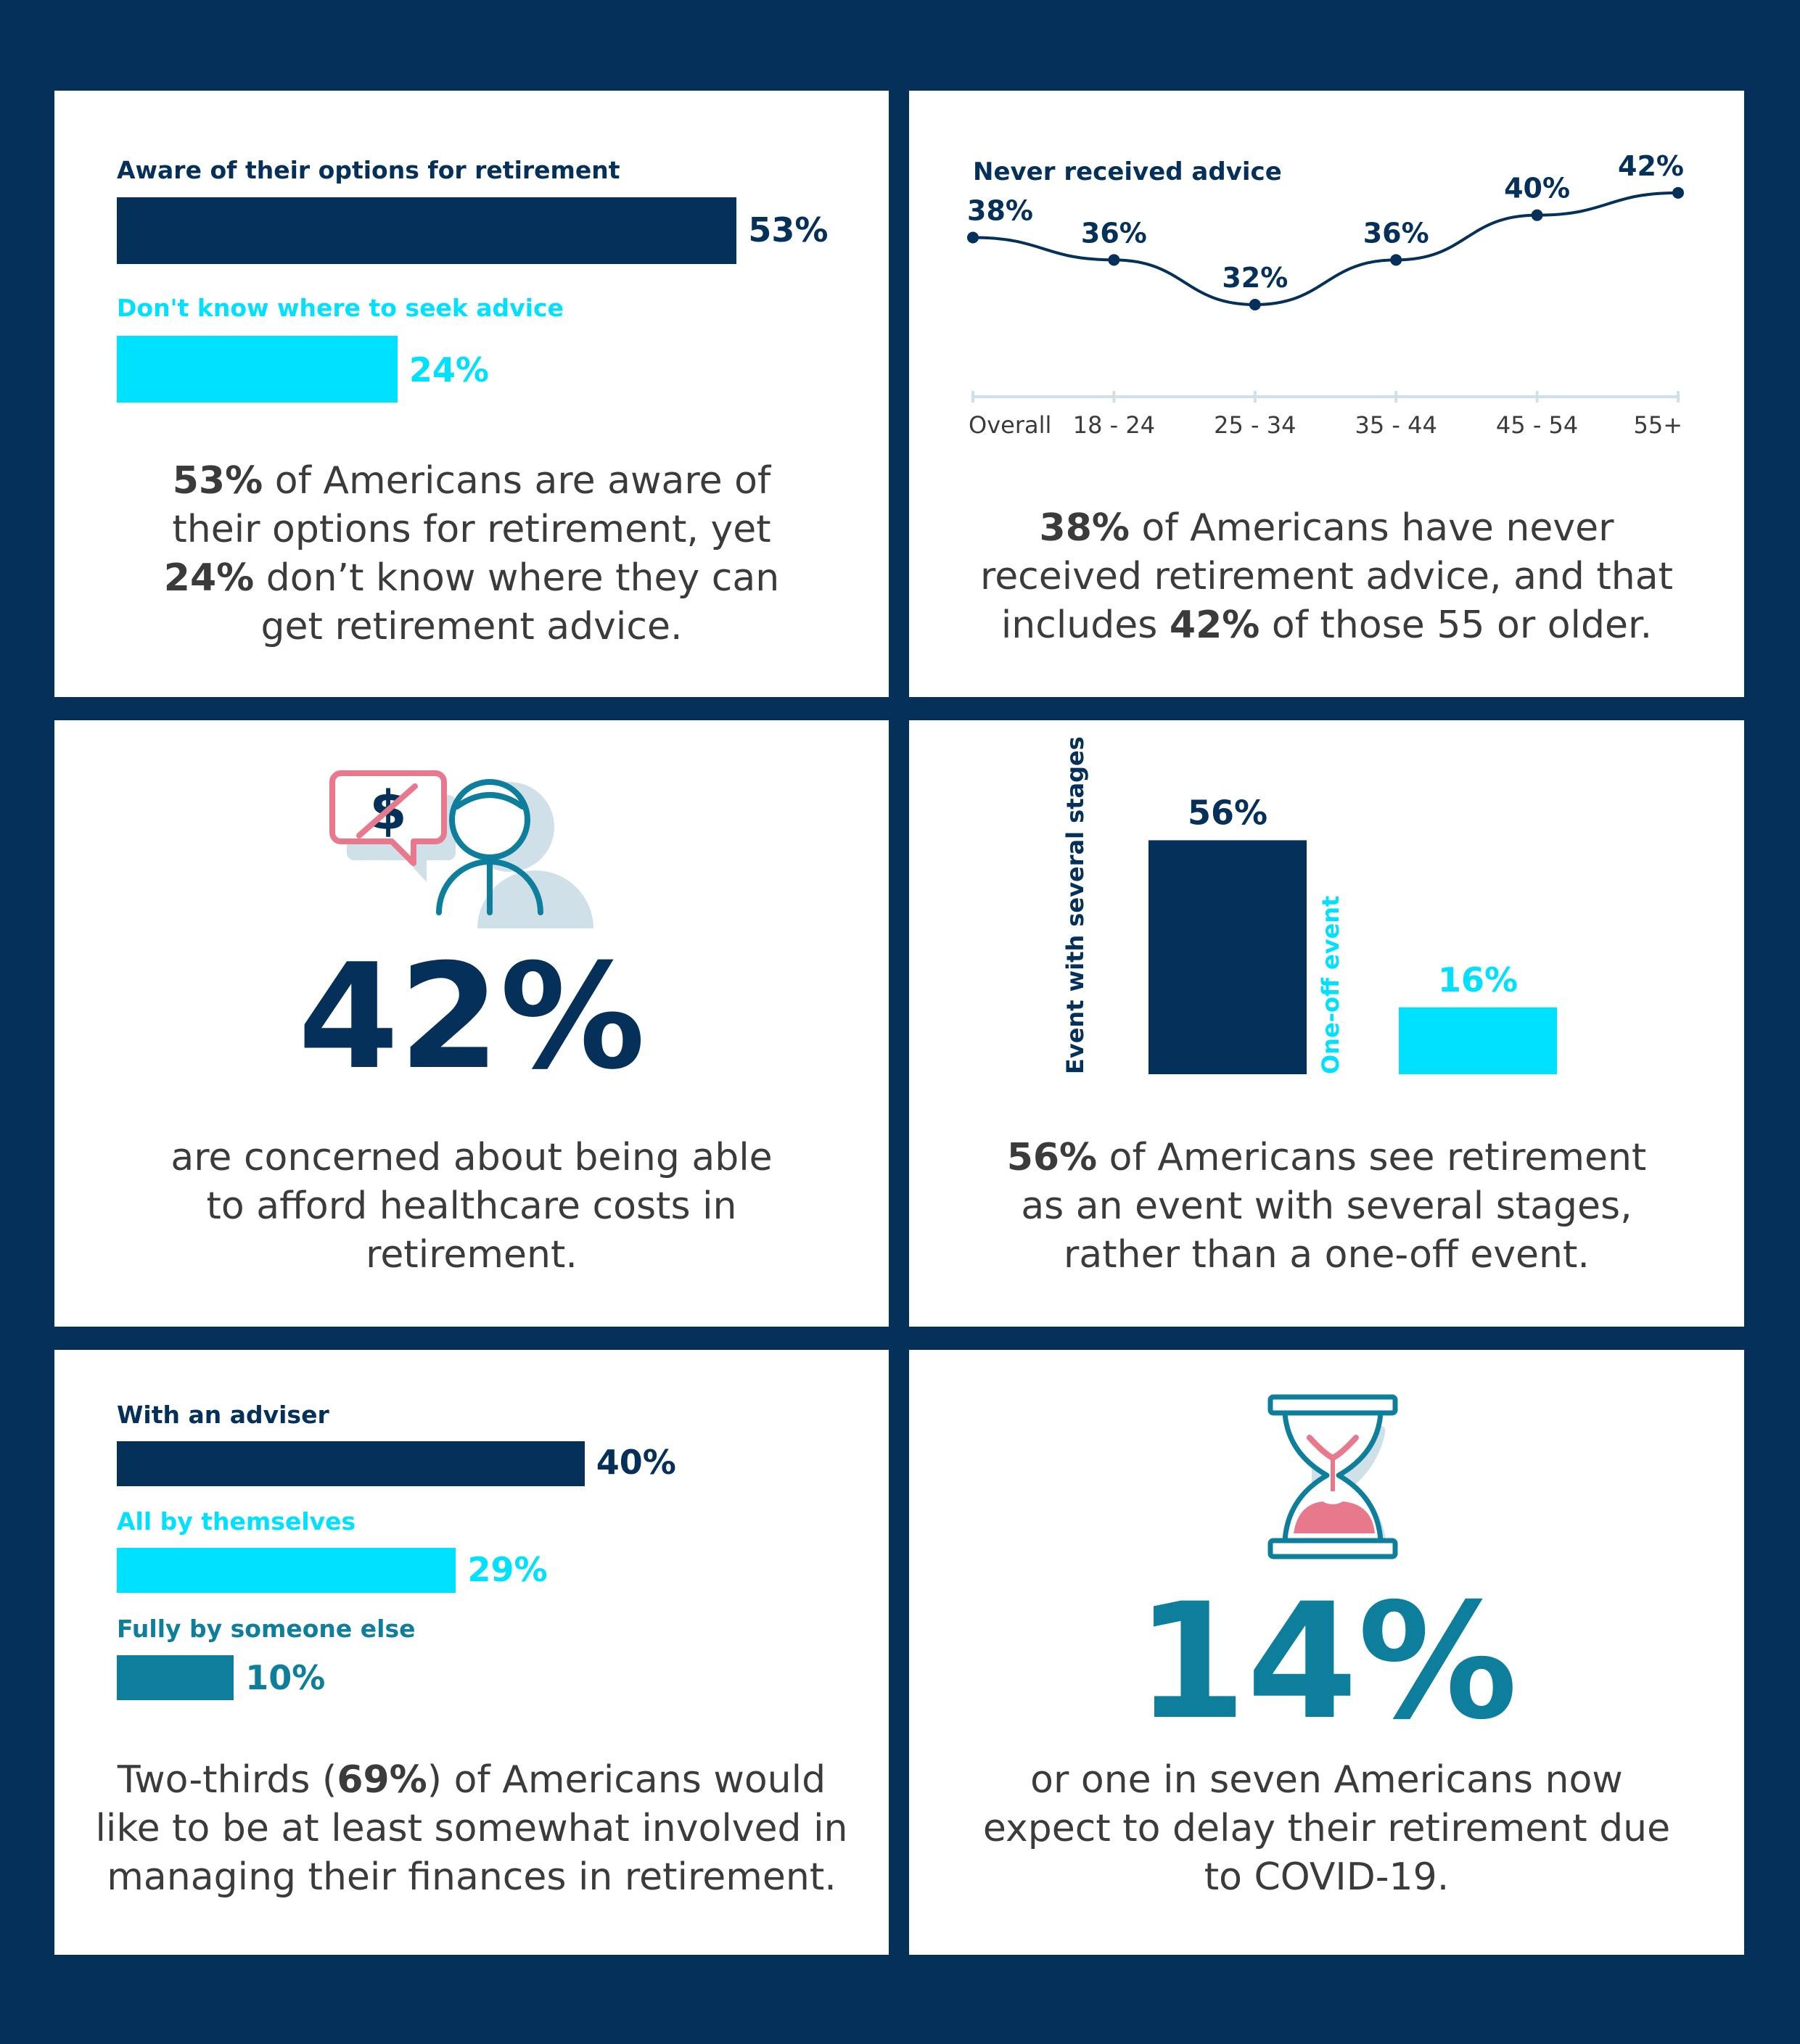 This screenshot has height=2044, width=1800. I want to click on bar-label-adviser: With an adviser, so click(223, 1415).